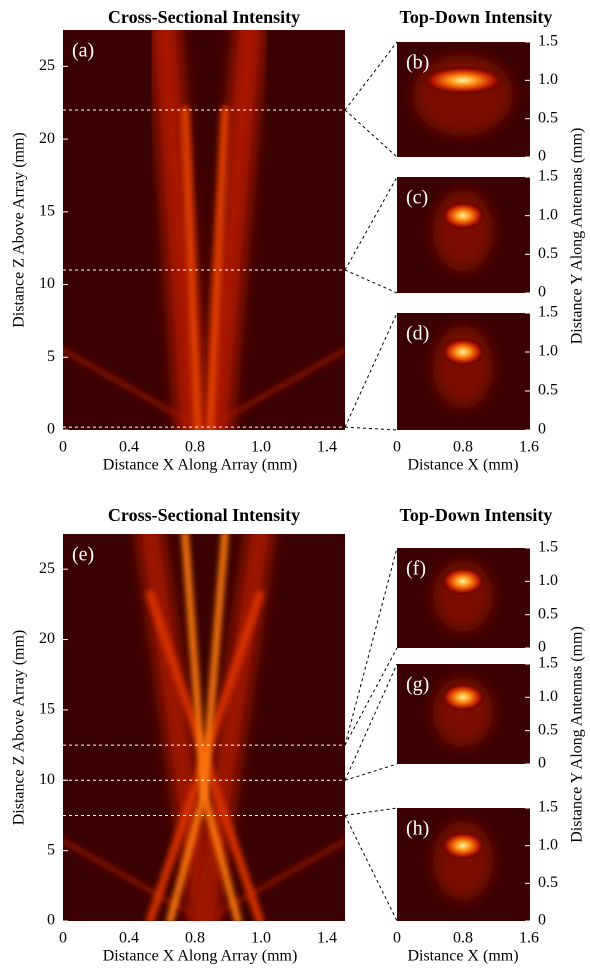  What do you see at coordinates (417, 334) in the screenshot?
I see `panel-label: (d)` at bounding box center [417, 334].